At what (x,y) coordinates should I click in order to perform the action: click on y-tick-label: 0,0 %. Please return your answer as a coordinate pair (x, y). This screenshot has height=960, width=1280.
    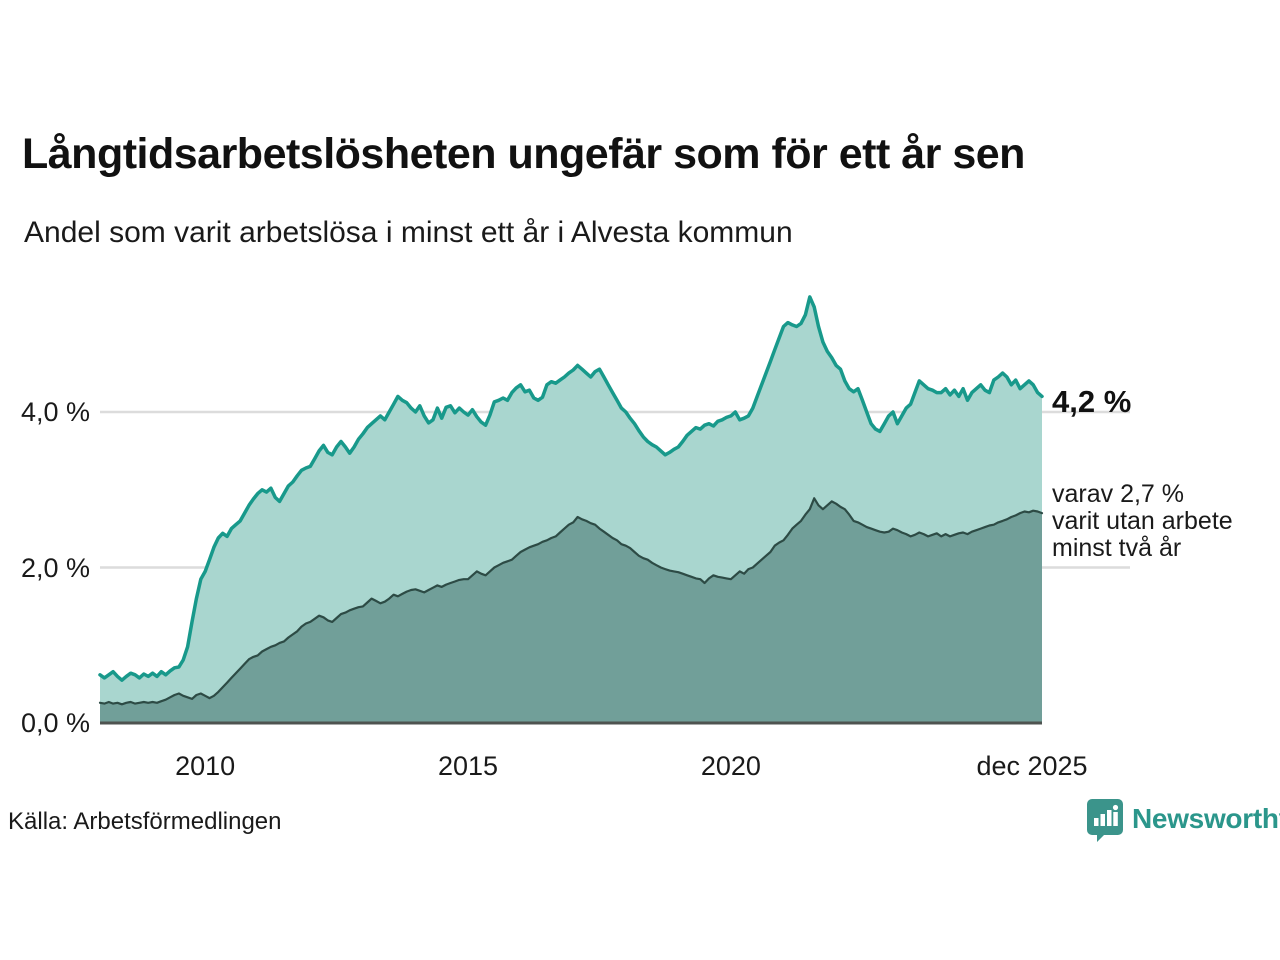
    Looking at the image, I should click on (55, 723).